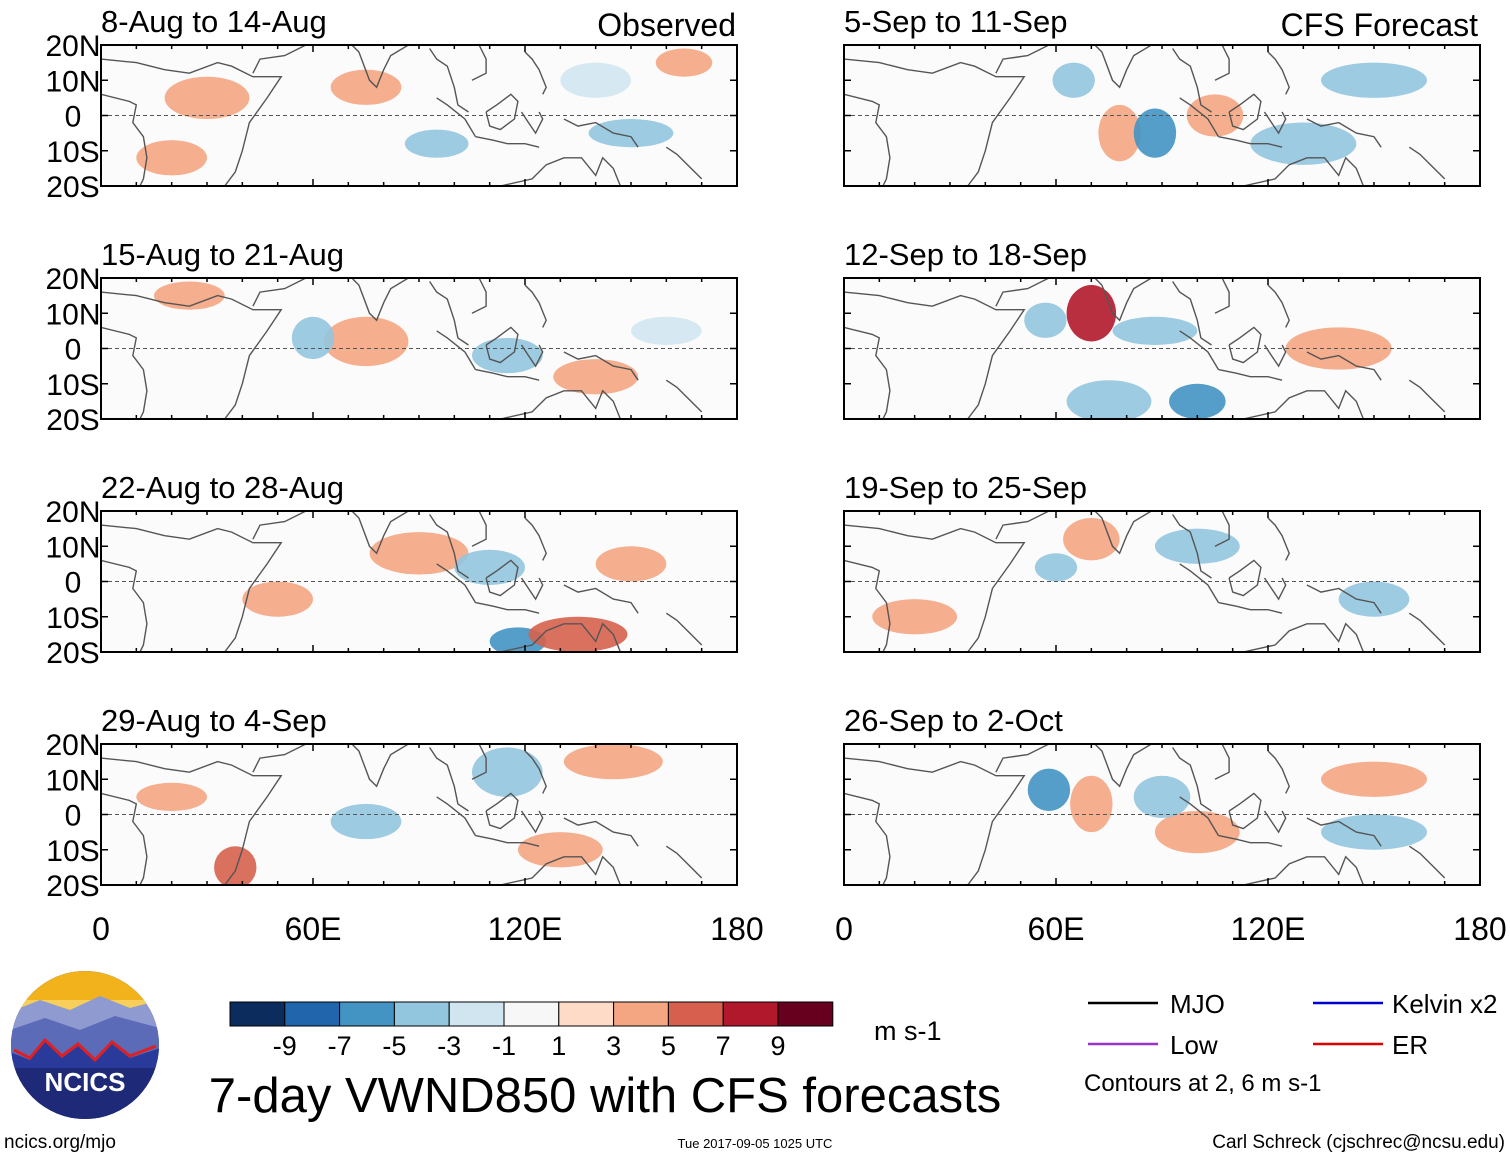 Image resolution: width=1510 pixels, height=1158 pixels. What do you see at coordinates (1162, 95) in the screenshot?
I see `panel: 5-Sep to 11-Sep` at bounding box center [1162, 95].